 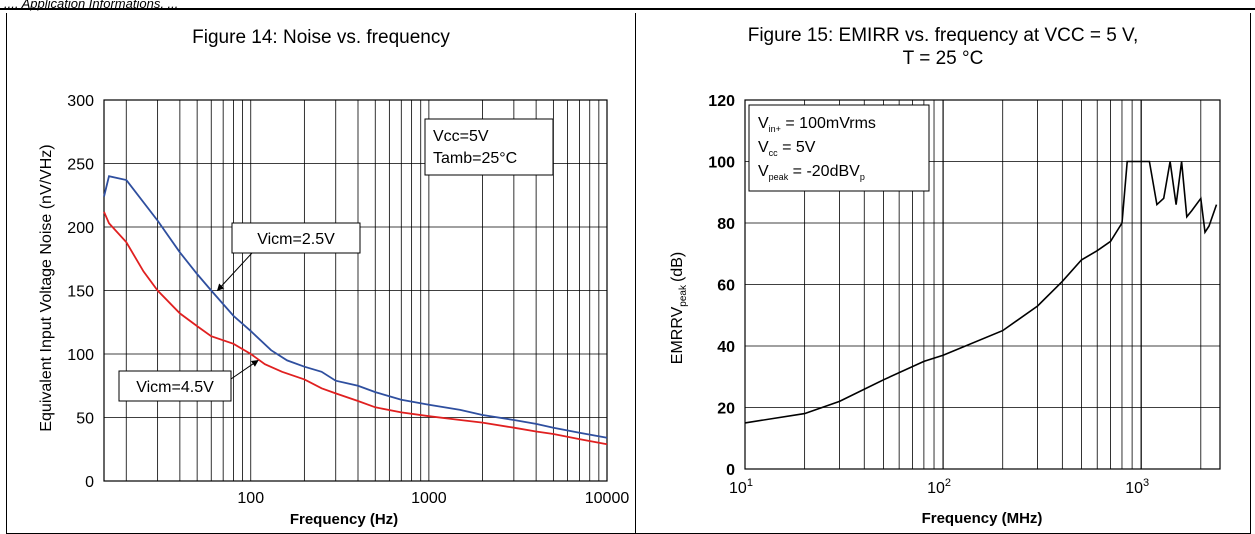 I want to click on x-tick-label: 10³, so click(x=1137, y=487).